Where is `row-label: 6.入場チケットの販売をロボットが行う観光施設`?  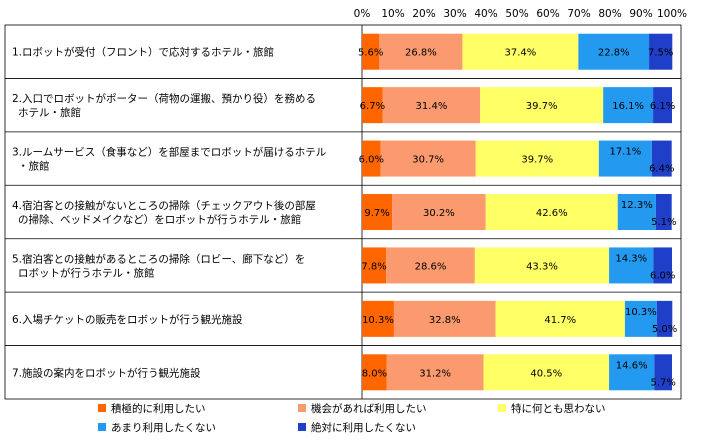 row-label: 6.入場チケットの販売をロボットが行う観光施設 is located at coordinates (127, 319).